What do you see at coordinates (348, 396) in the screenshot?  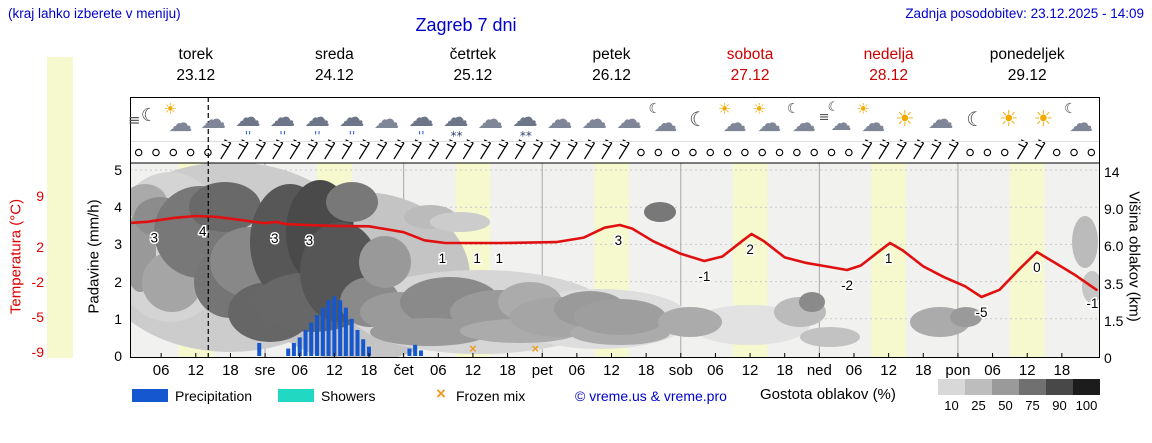 I see `showers-legend-label: Showers` at bounding box center [348, 396].